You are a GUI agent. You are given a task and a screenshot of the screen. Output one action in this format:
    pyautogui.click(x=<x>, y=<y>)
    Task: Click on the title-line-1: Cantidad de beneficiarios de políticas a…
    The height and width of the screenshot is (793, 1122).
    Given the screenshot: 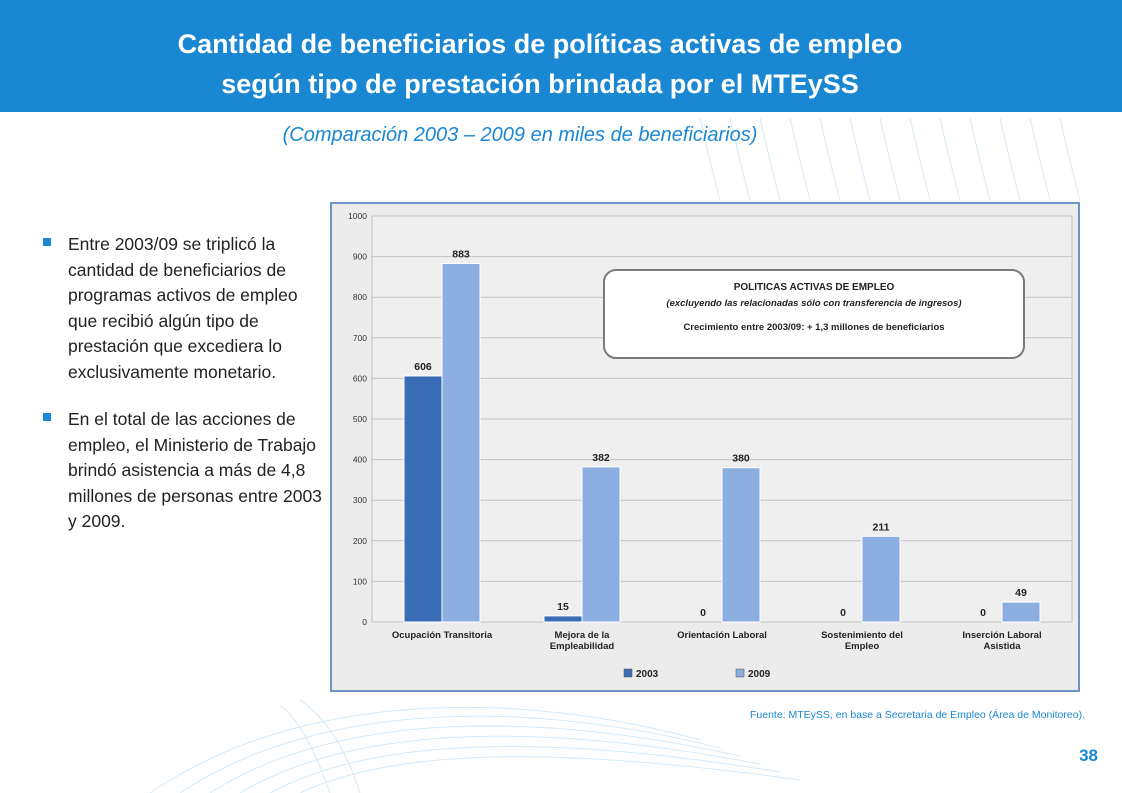 What is the action you would take?
    pyautogui.click(x=540, y=44)
    